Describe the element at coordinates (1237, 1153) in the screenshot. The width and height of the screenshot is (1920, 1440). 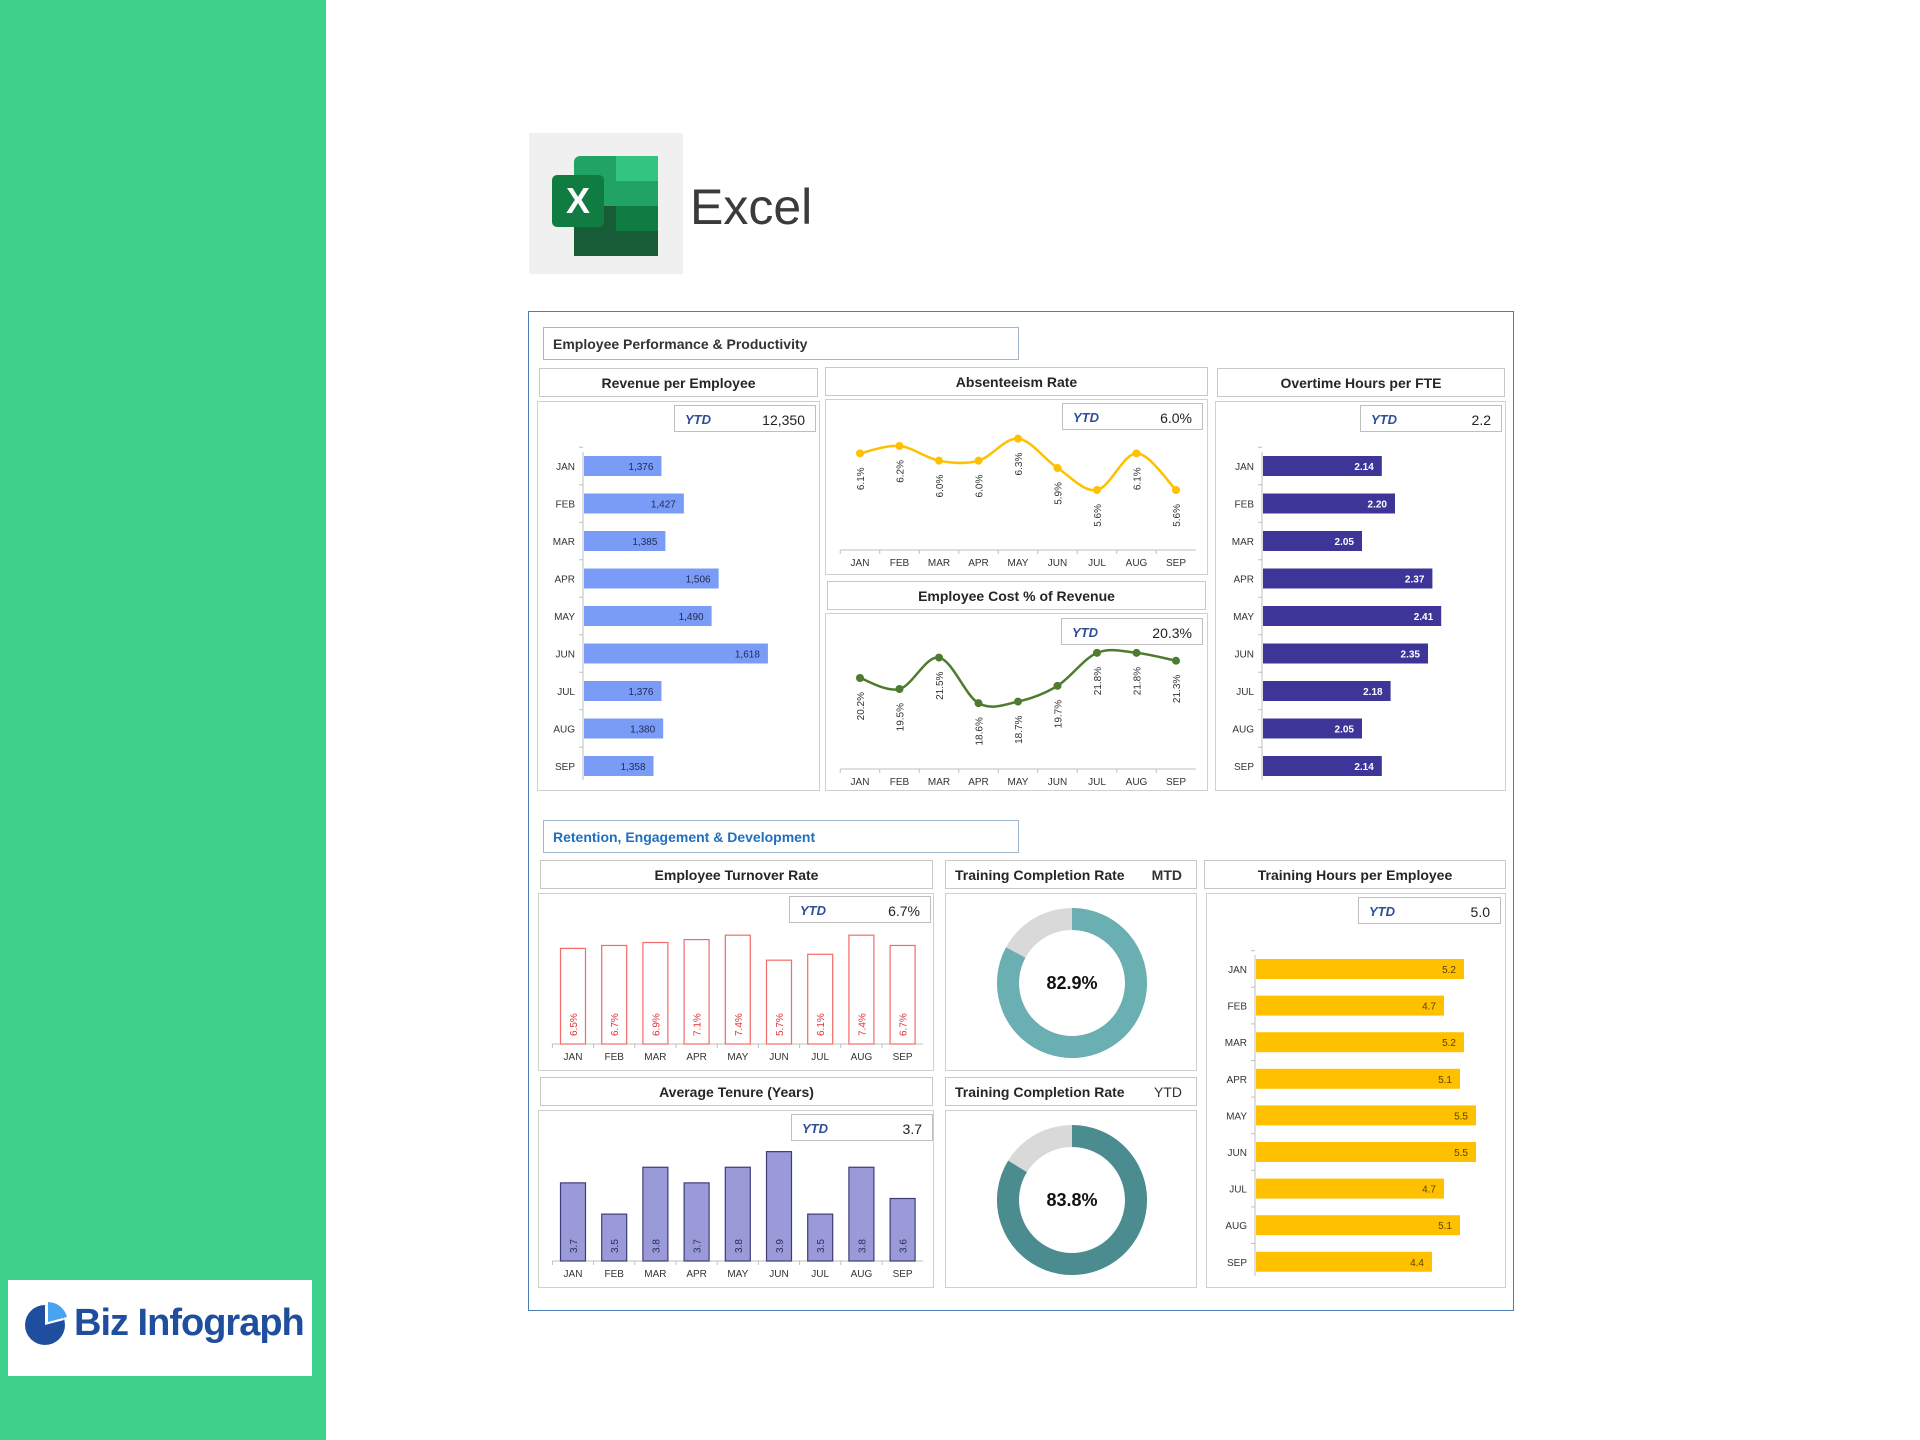
I see `training_hours-category-label: JUN` at that location.